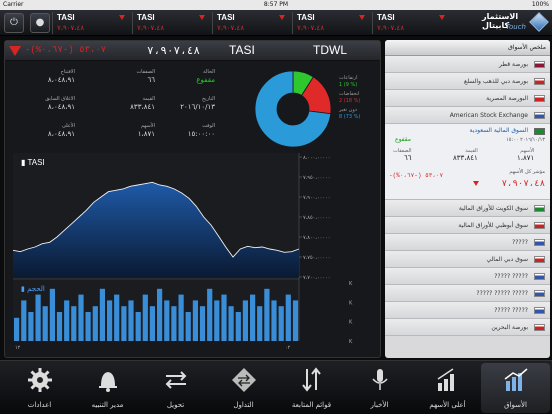 This screenshot has width=552, height=414. I want to click on tab-top-stocks: أعلى الأسهم, so click(447, 388).